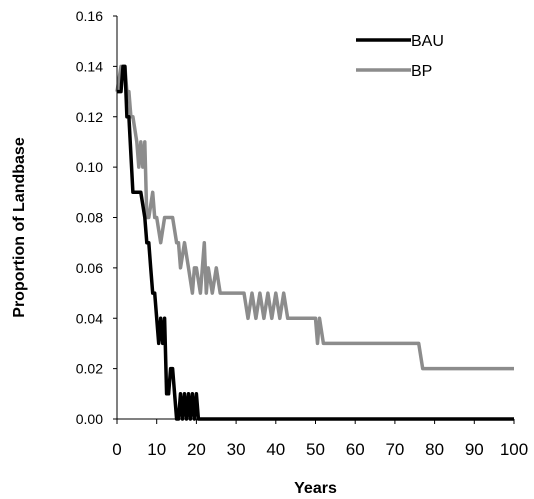 The image size is (534, 499). I want to click on x-tick-label: 100, so click(514, 449).